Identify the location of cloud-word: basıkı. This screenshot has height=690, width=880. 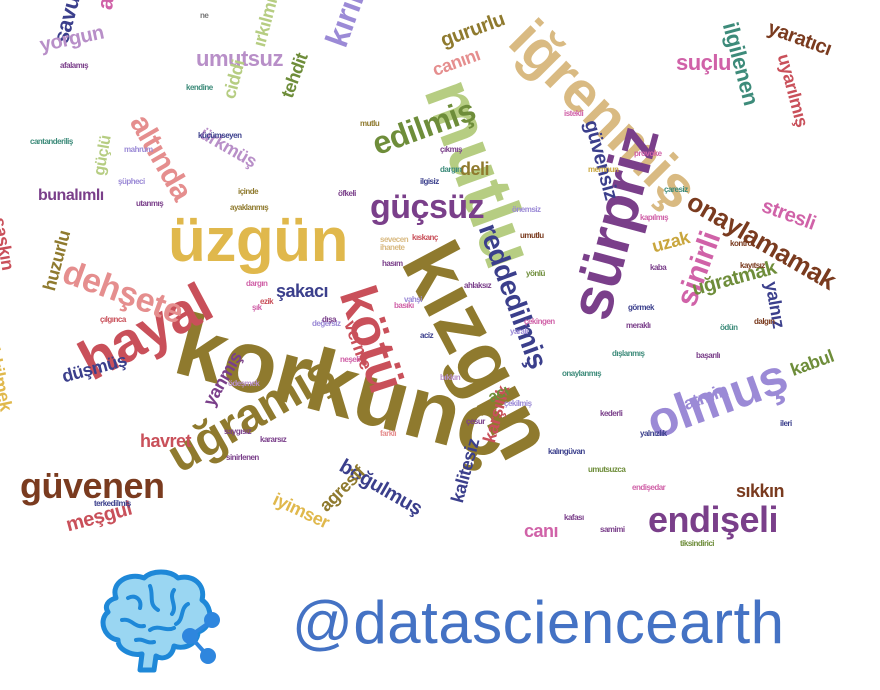
(404, 305).